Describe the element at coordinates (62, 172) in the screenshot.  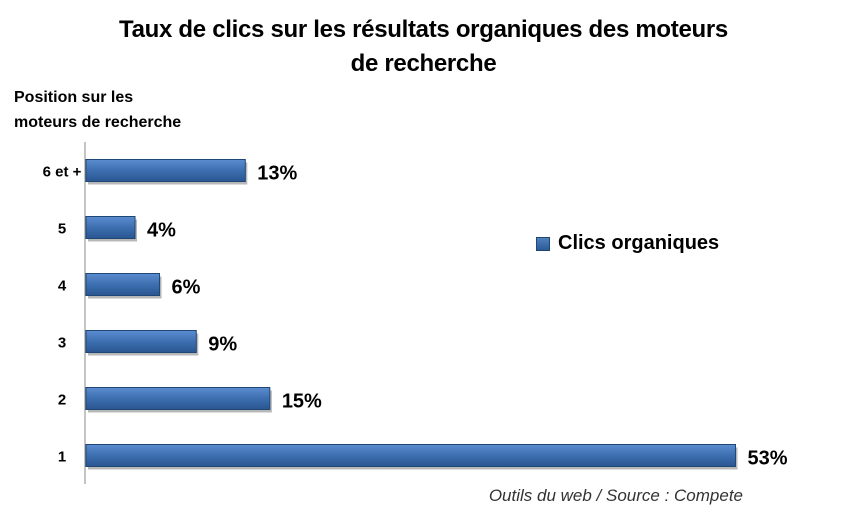
I see `category-tick-label: 6 et +` at that location.